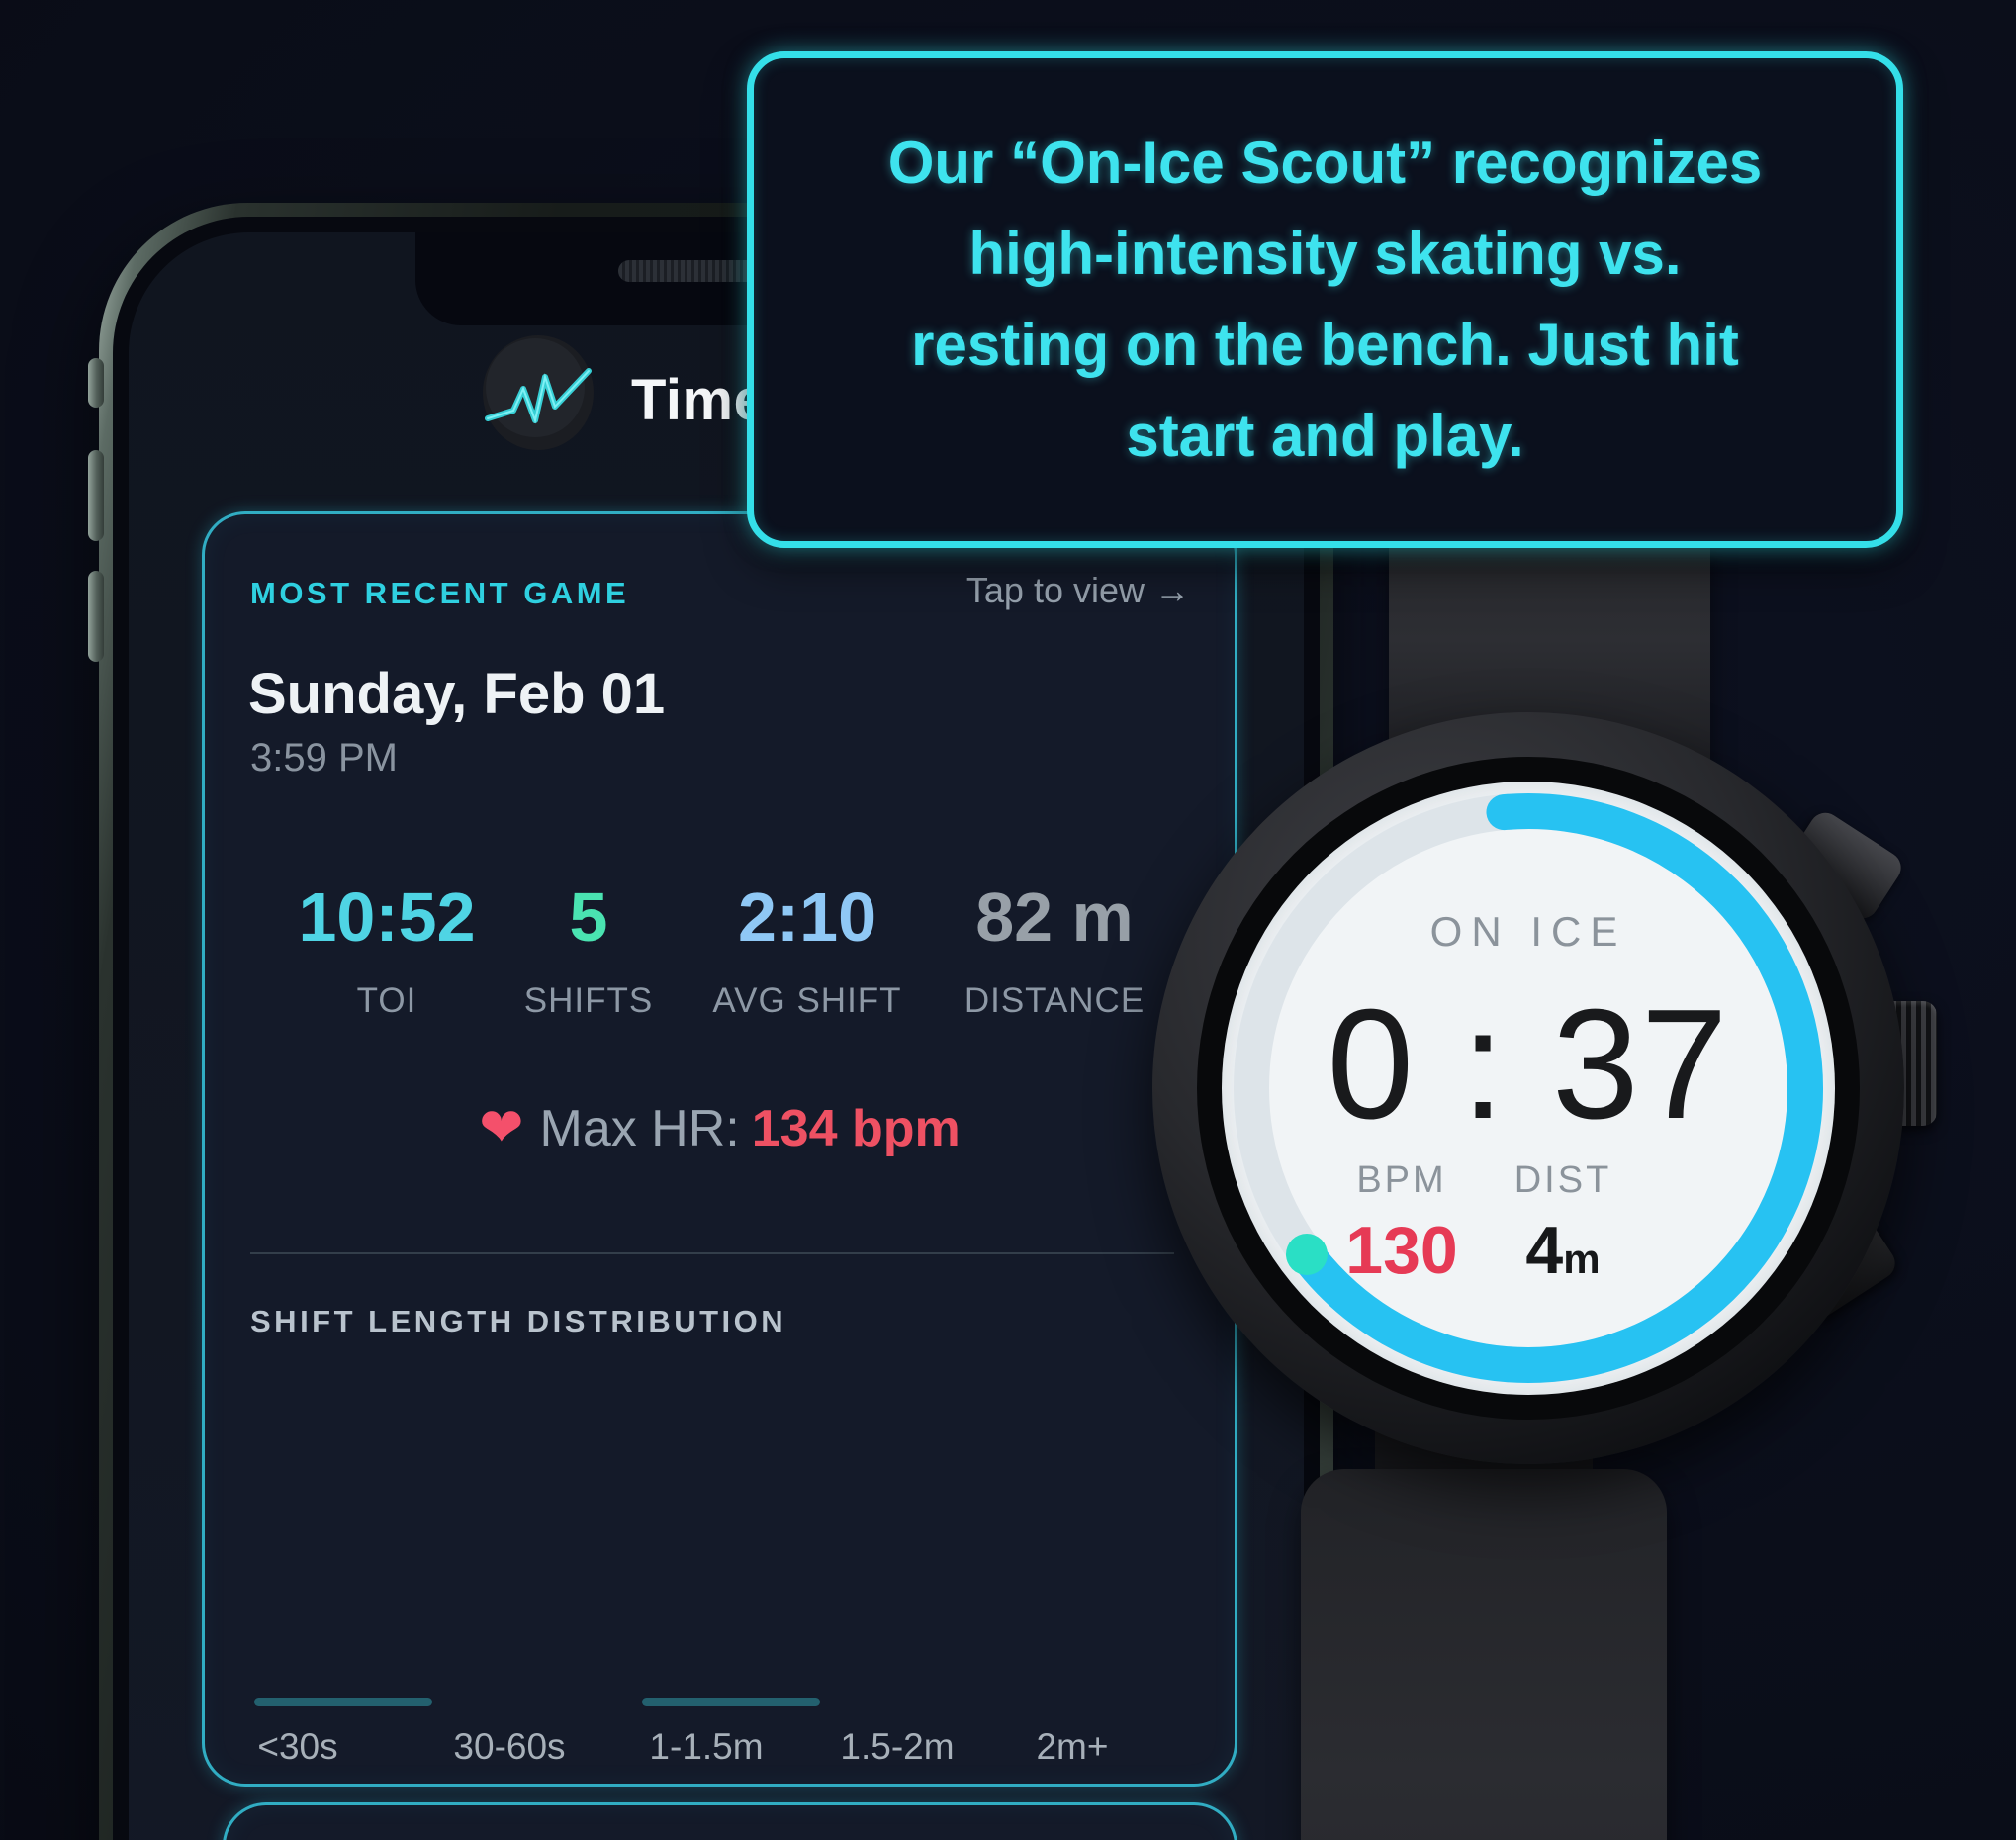 The image size is (2016, 1840). I want to click on shift-timer: 0 : 37, so click(1528, 1064).